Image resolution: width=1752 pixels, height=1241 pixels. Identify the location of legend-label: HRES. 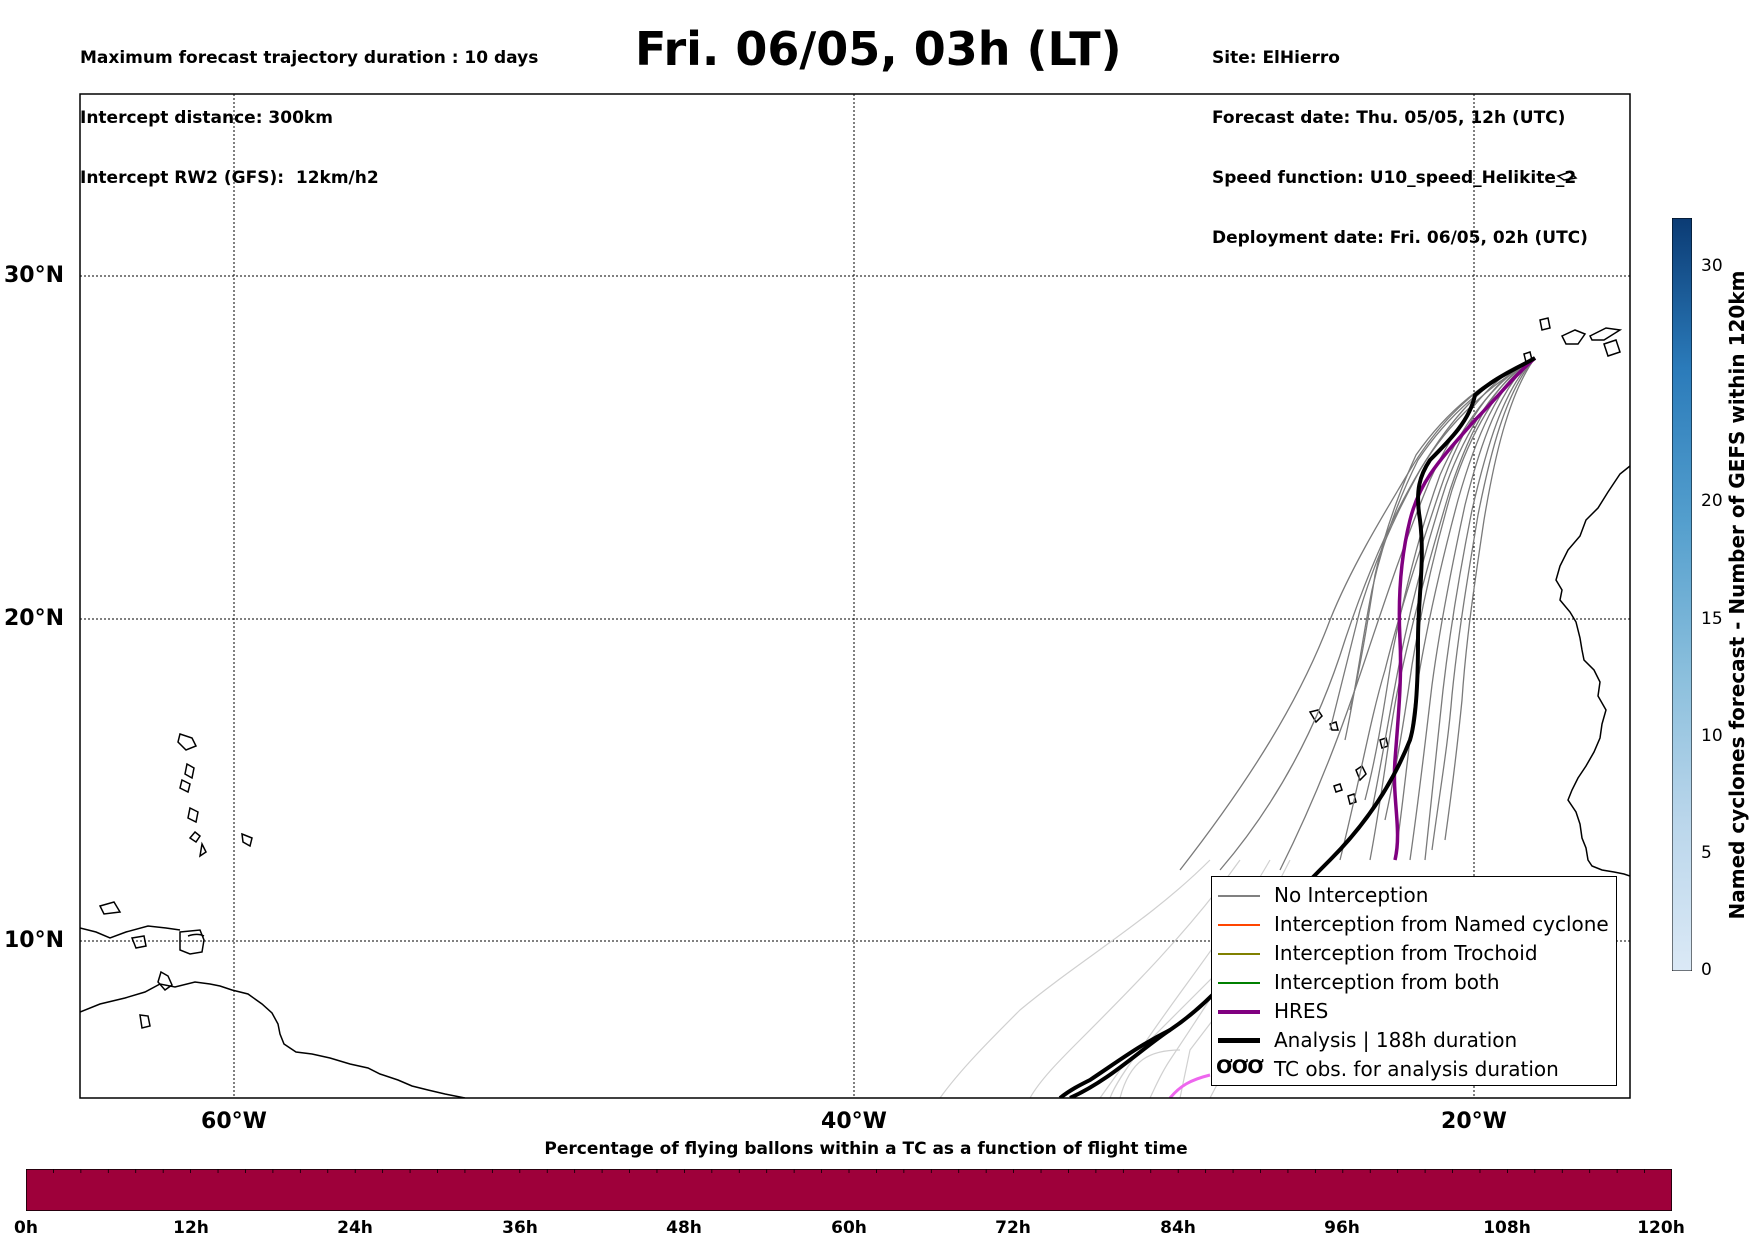
(1301, 1011).